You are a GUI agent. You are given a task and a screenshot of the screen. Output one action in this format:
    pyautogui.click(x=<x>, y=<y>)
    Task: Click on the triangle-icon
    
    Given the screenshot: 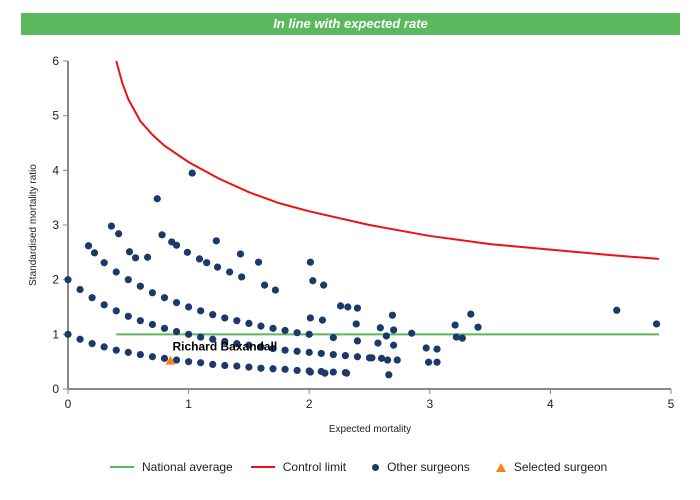 What is the action you would take?
    pyautogui.click(x=500, y=467)
    